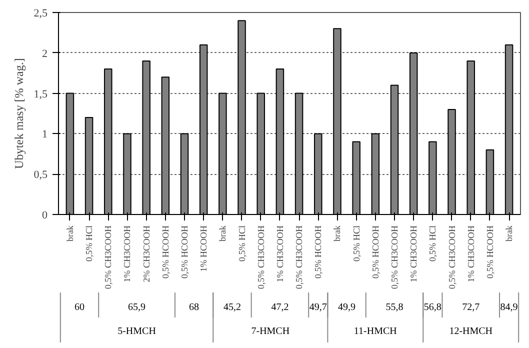  Describe the element at coordinates (137, 331) in the screenshot. I see `text: 5-HMCH` at that location.